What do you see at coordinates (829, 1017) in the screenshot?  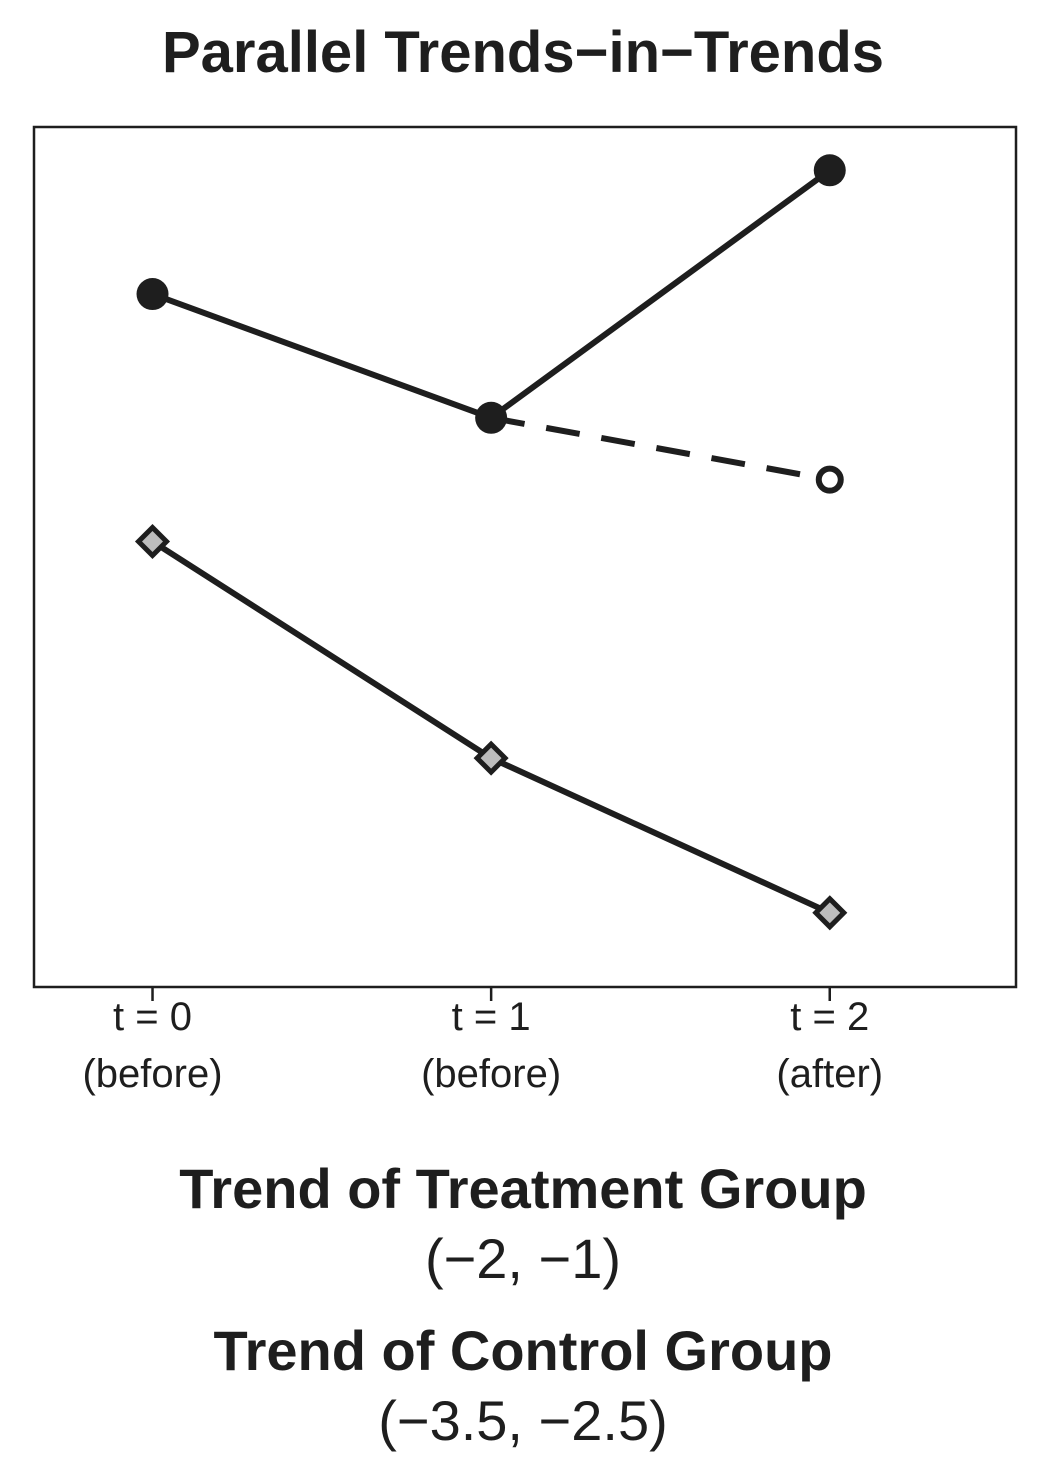 I see `x-tick-label: t = 2` at bounding box center [829, 1017].